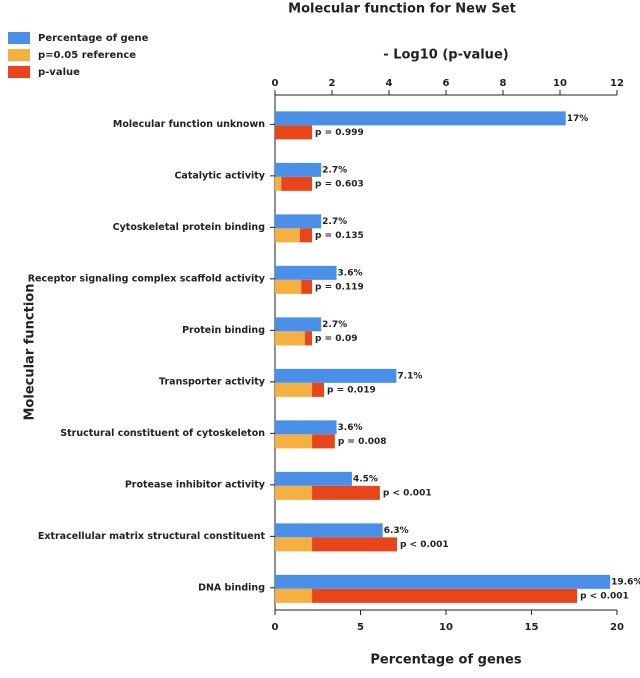  What do you see at coordinates (389, 83) in the screenshot?
I see `x2-tick-label: 4` at bounding box center [389, 83].